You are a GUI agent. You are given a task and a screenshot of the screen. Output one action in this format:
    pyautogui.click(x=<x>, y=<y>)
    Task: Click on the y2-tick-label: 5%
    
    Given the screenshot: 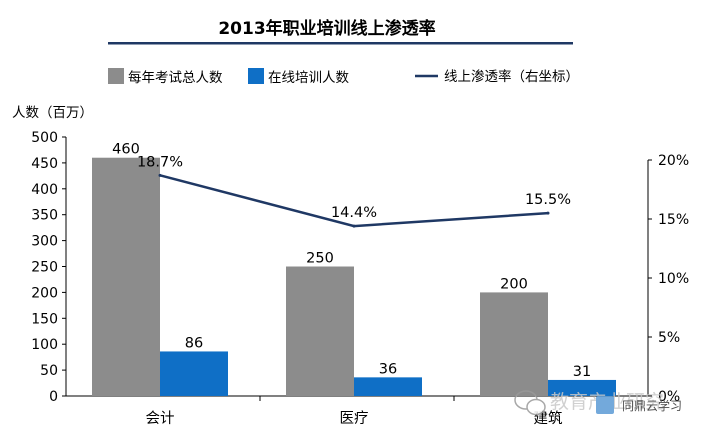 What is the action you would take?
    pyautogui.click(x=669, y=338)
    